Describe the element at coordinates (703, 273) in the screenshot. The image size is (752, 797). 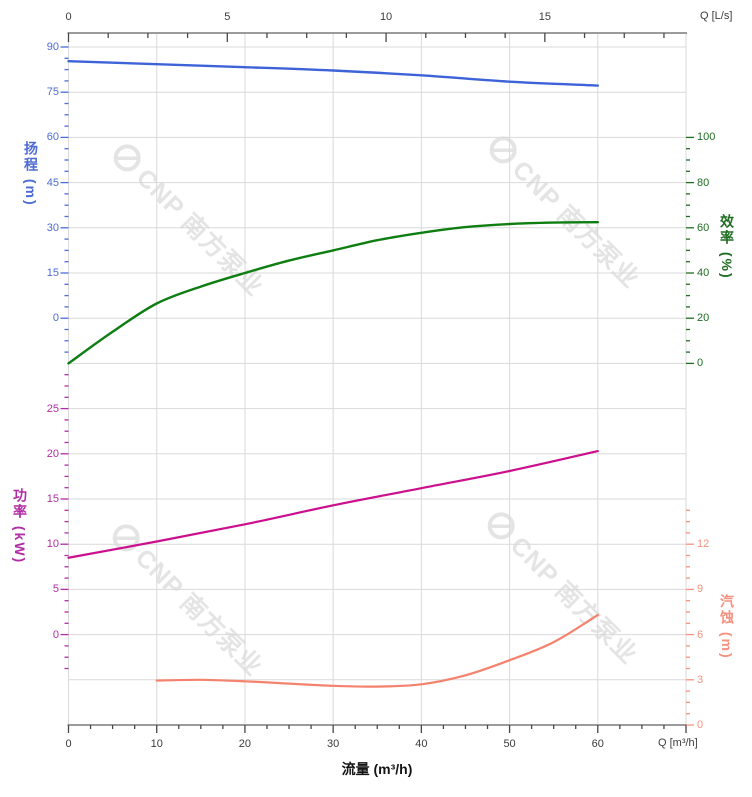
I see `eff-axis-tick-label: 40` at that location.